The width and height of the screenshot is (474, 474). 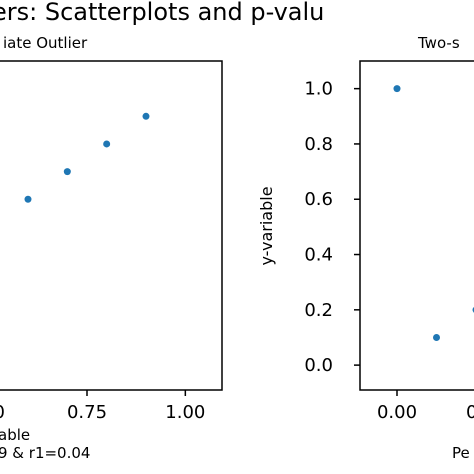 What do you see at coordinates (185, 412) in the screenshot?
I see `left-x-tick-label: 1.00` at bounding box center [185, 412].